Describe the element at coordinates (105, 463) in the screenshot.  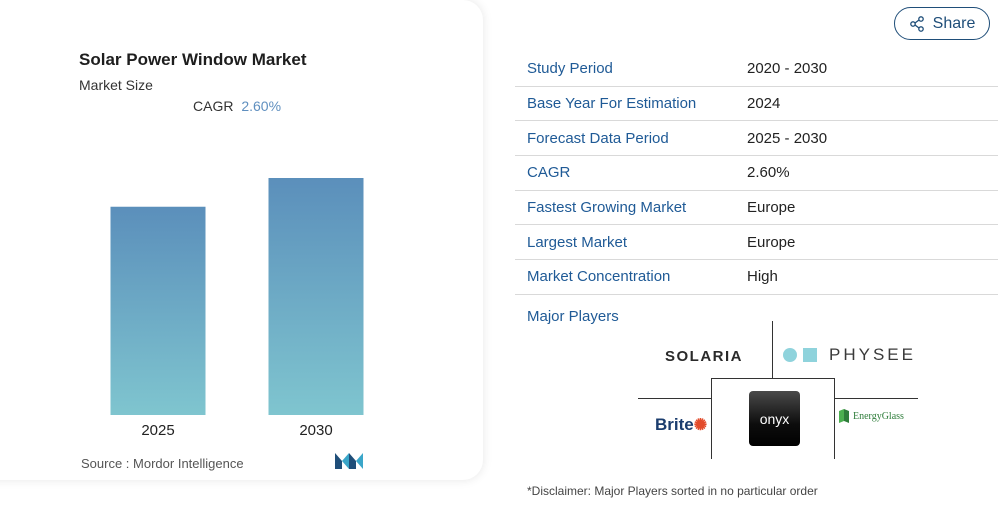
I see `source-label: Source :` at that location.